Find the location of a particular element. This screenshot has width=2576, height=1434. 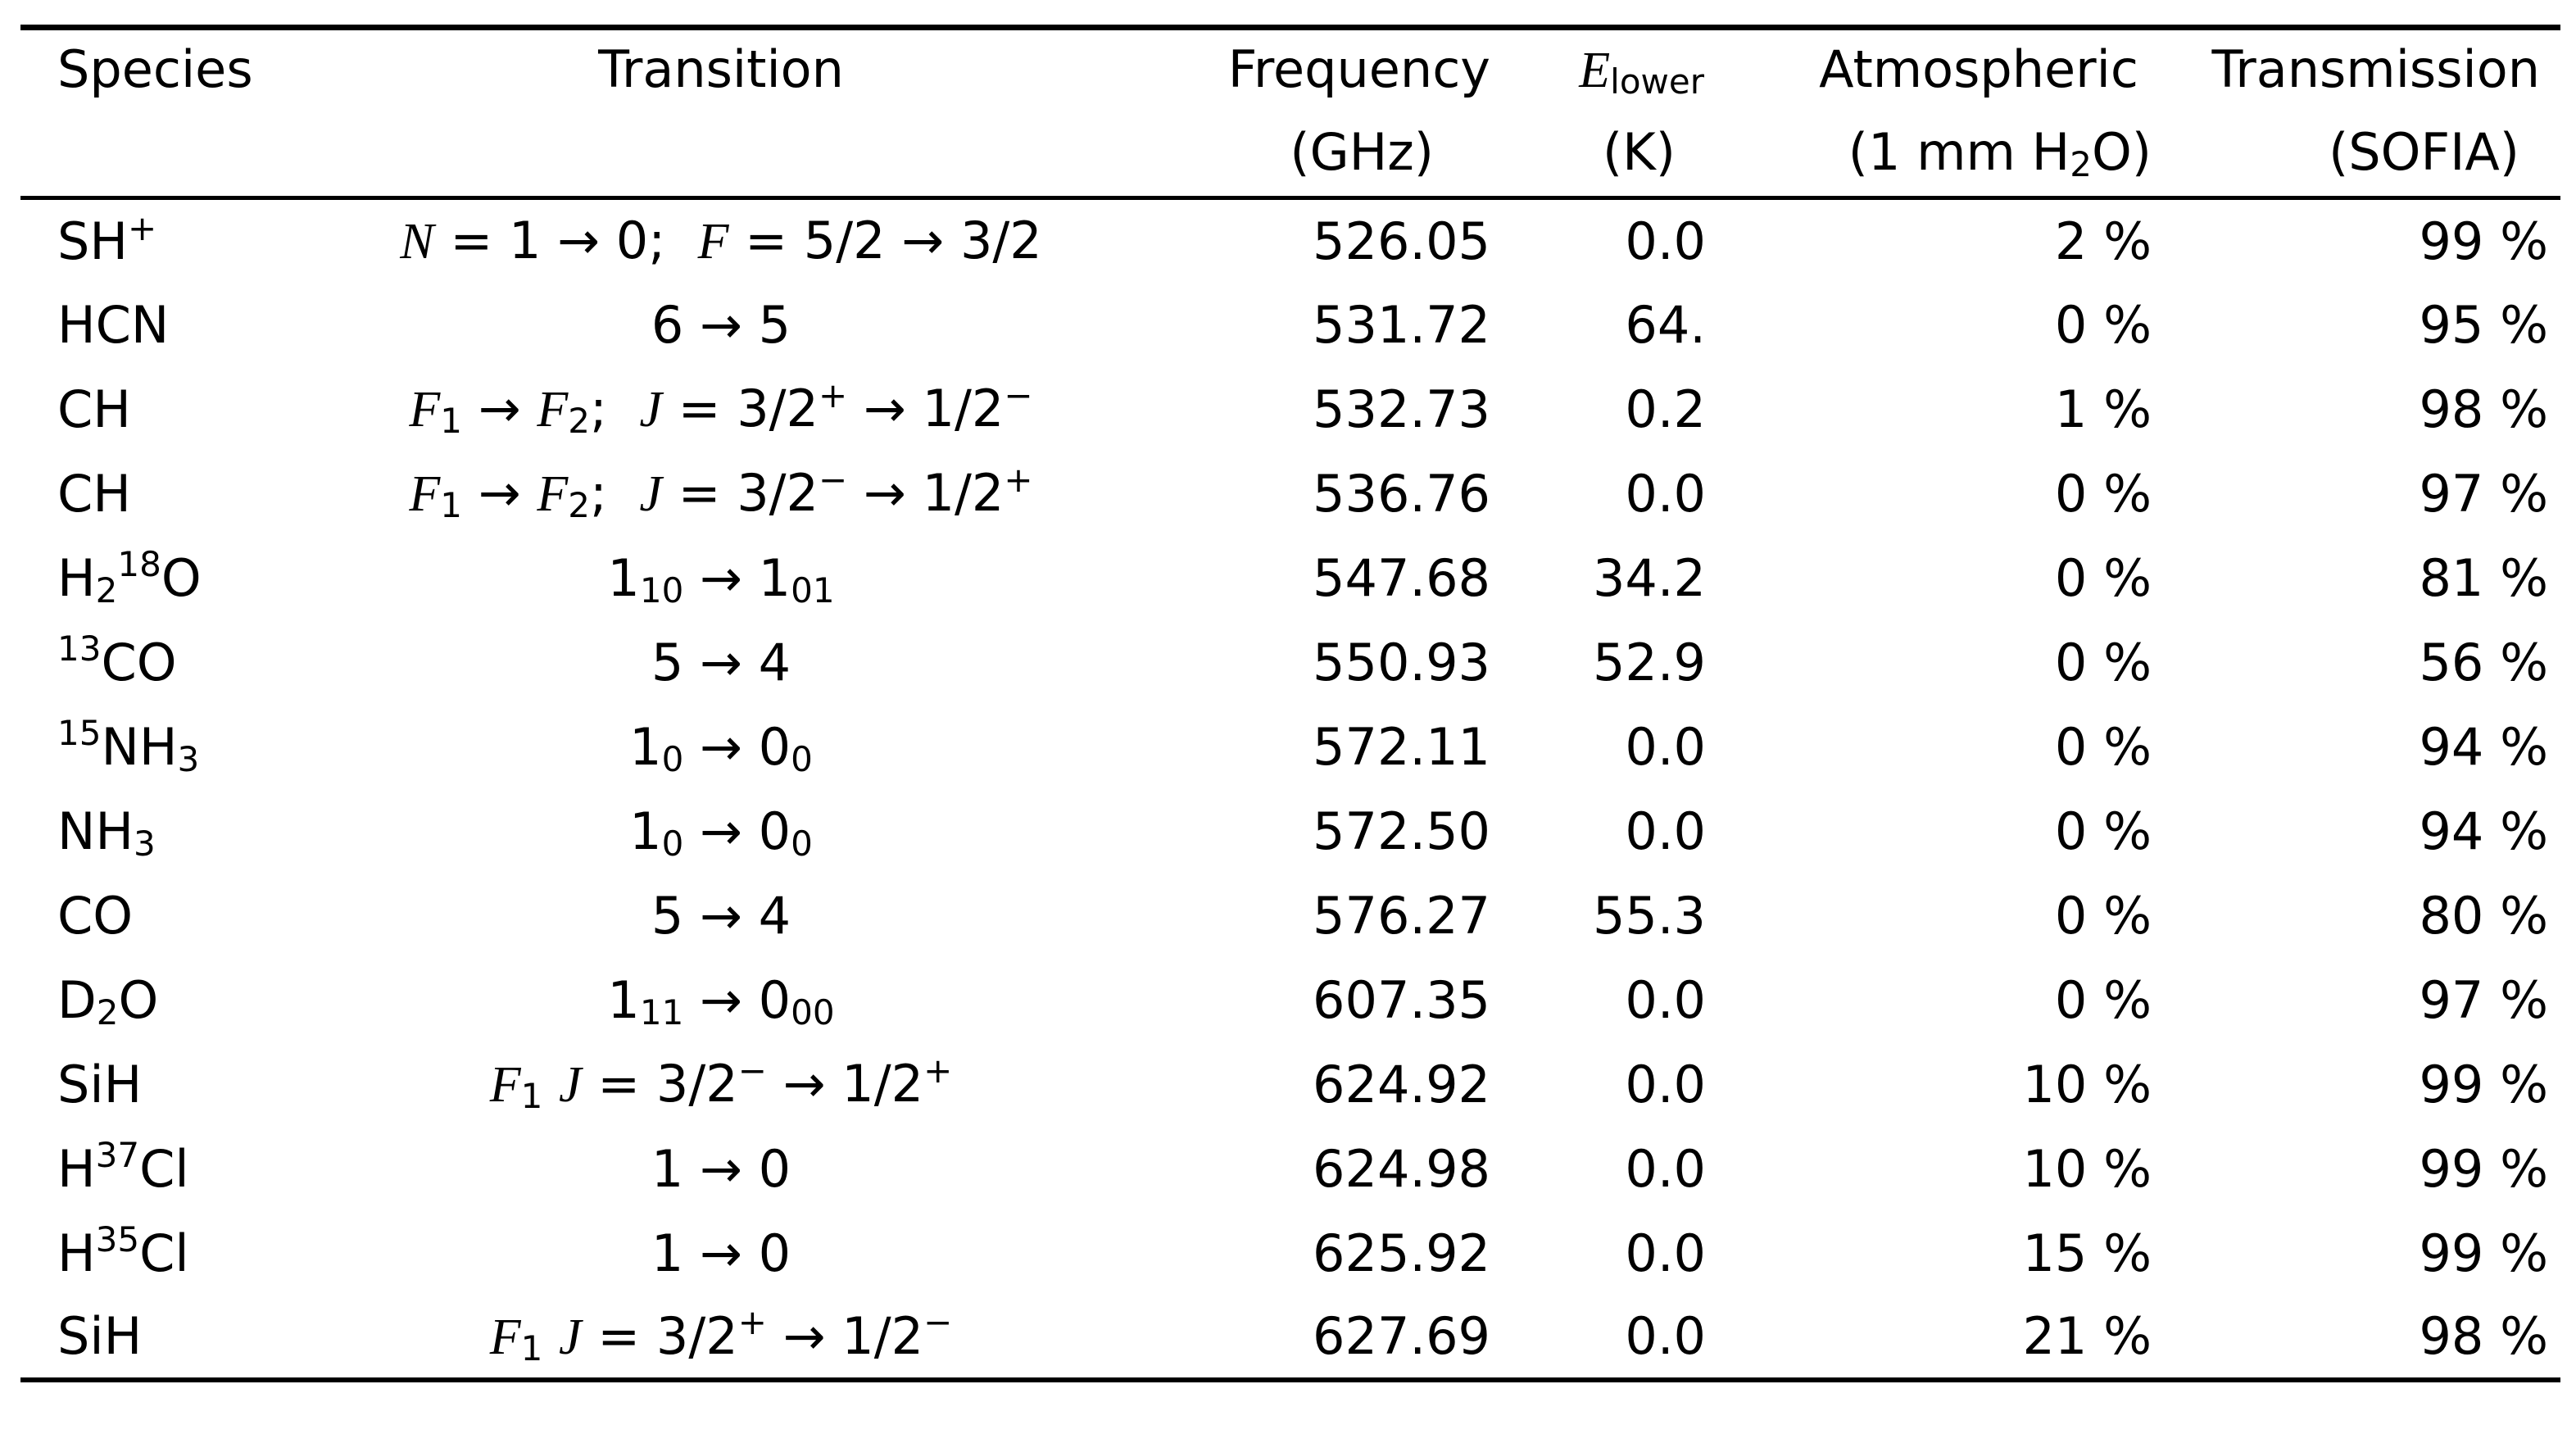

column-unit-atmospheric: (1 mm H2O) is located at coordinates (1933, 153).